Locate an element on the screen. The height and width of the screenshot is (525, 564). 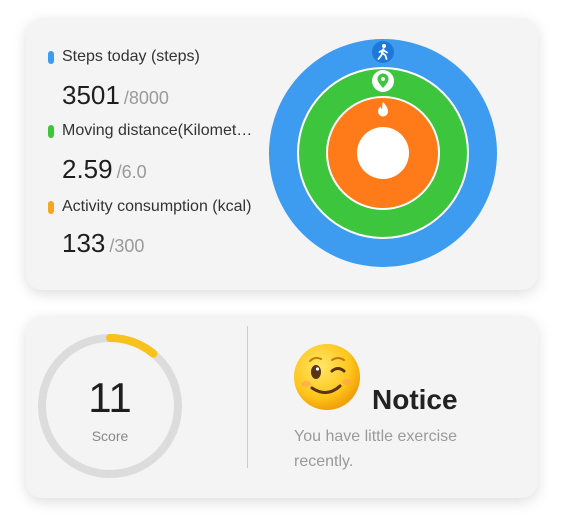
consumption-goal: /300 is located at coordinates (127, 246).